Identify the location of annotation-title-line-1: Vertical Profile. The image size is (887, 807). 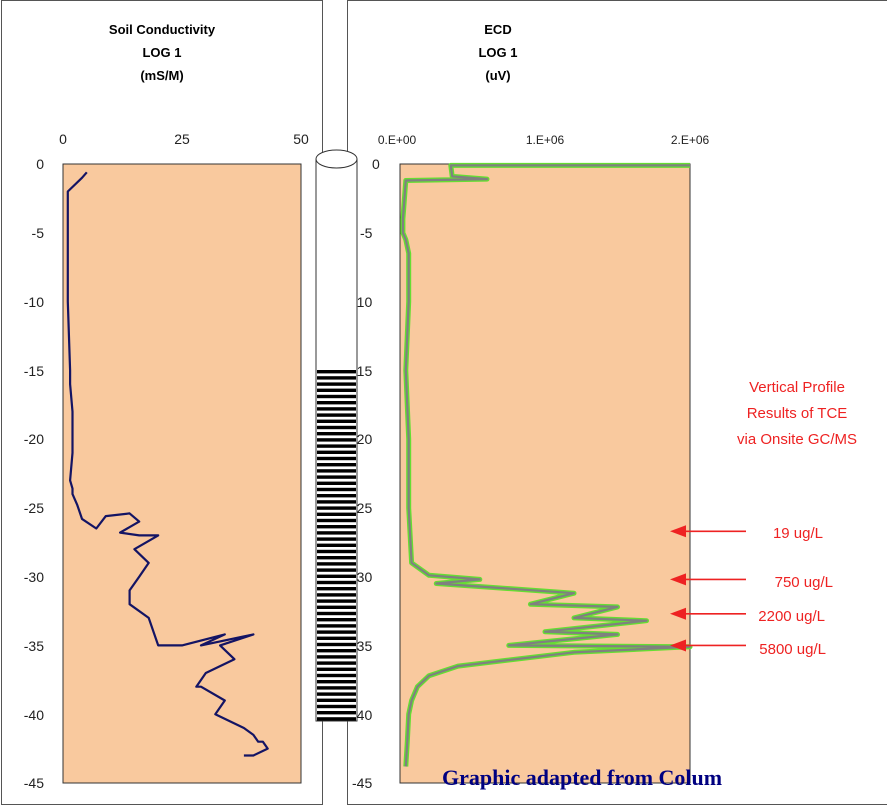
(797, 387).